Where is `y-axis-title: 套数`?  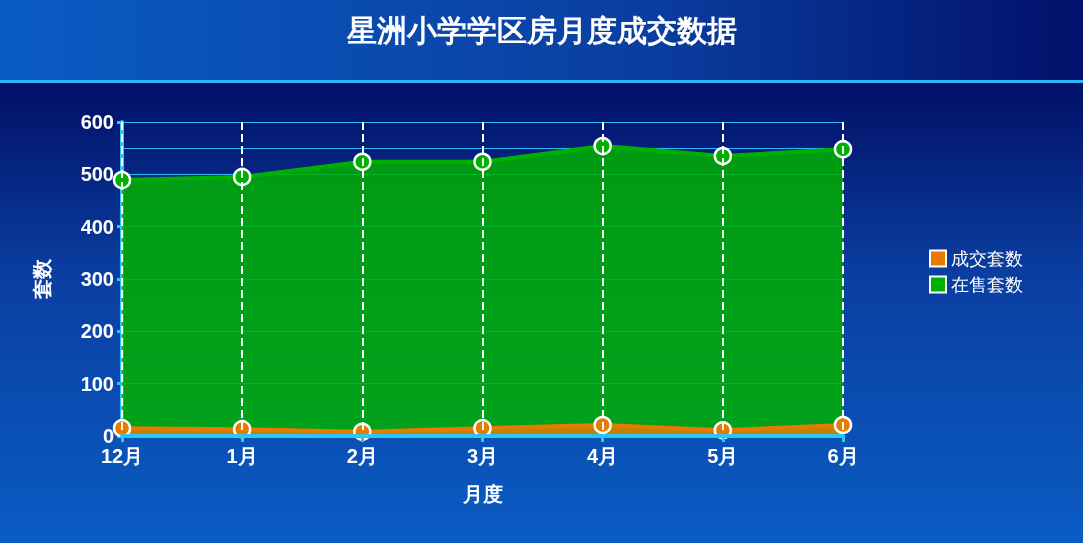
y-axis-title: 套数 is located at coordinates (42, 279).